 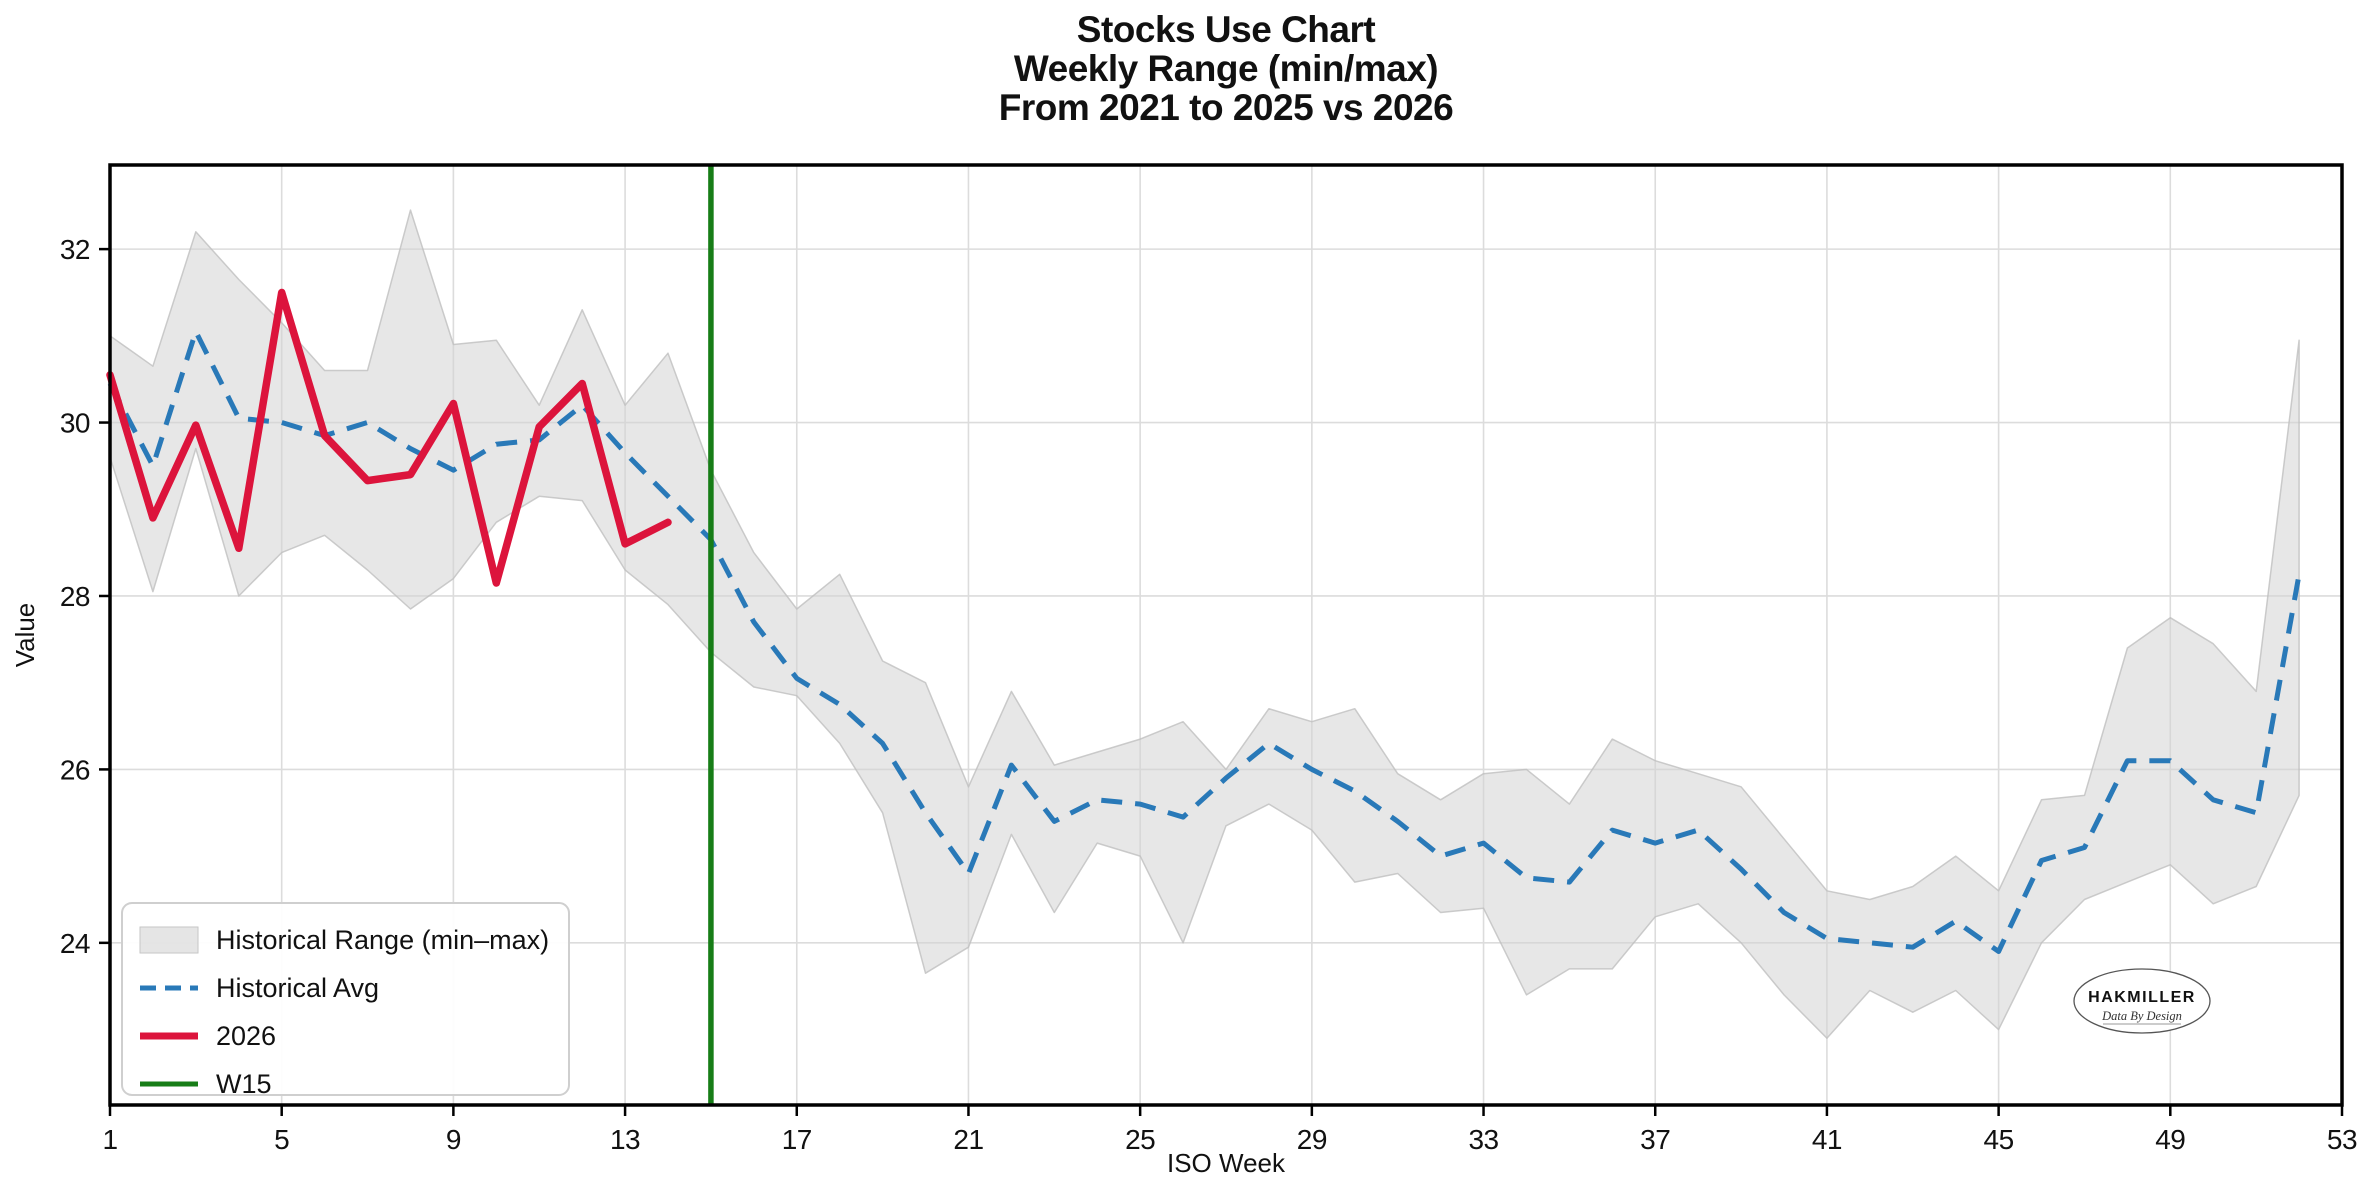 I want to click on x-tick-label-25: 25, so click(x=1140, y=1139).